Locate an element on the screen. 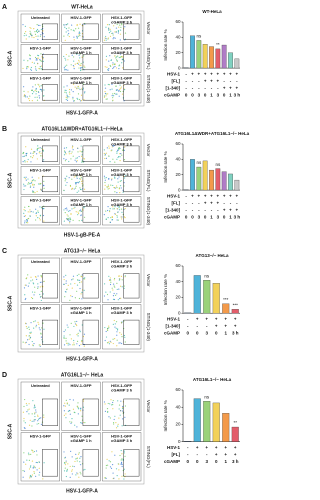  flow-title: ATG16L1ΔWDR+ATG16L1−/−HeLa is located at coordinates (81, 129).